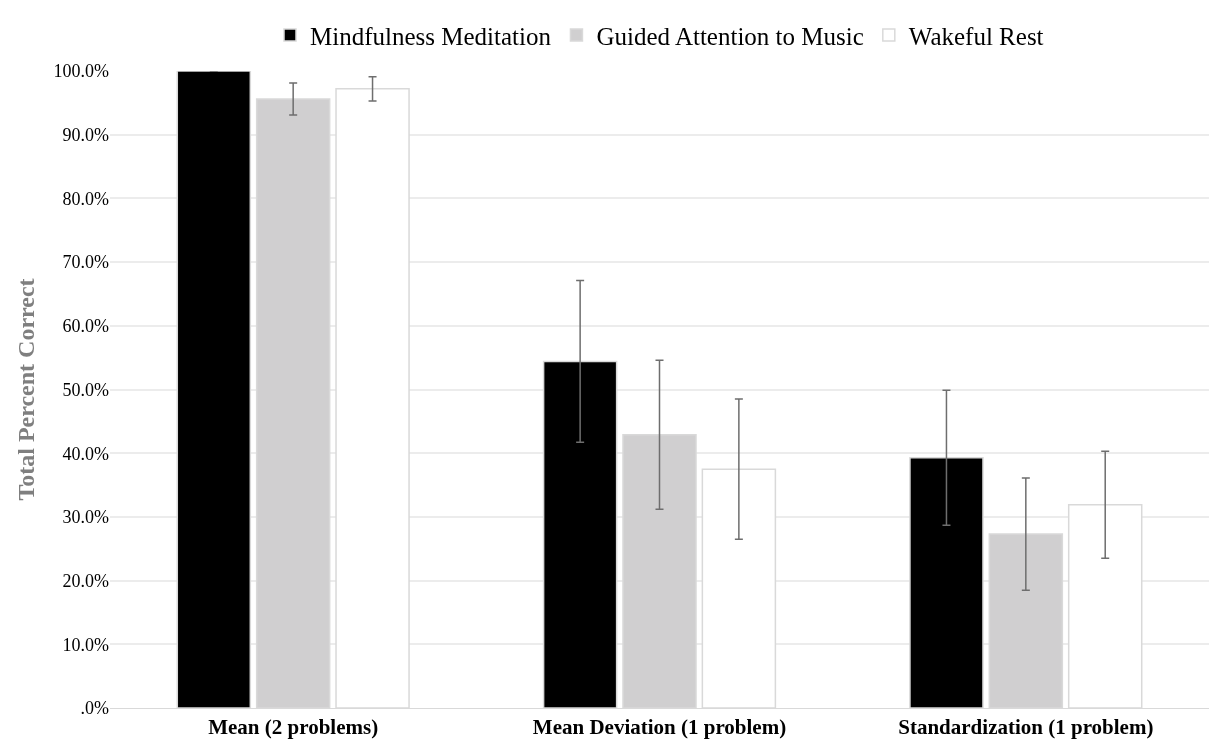 This screenshot has height=753, width=1224. Describe the element at coordinates (730, 36) in the screenshot. I see `legend-label: Guided Attention to Music` at that location.